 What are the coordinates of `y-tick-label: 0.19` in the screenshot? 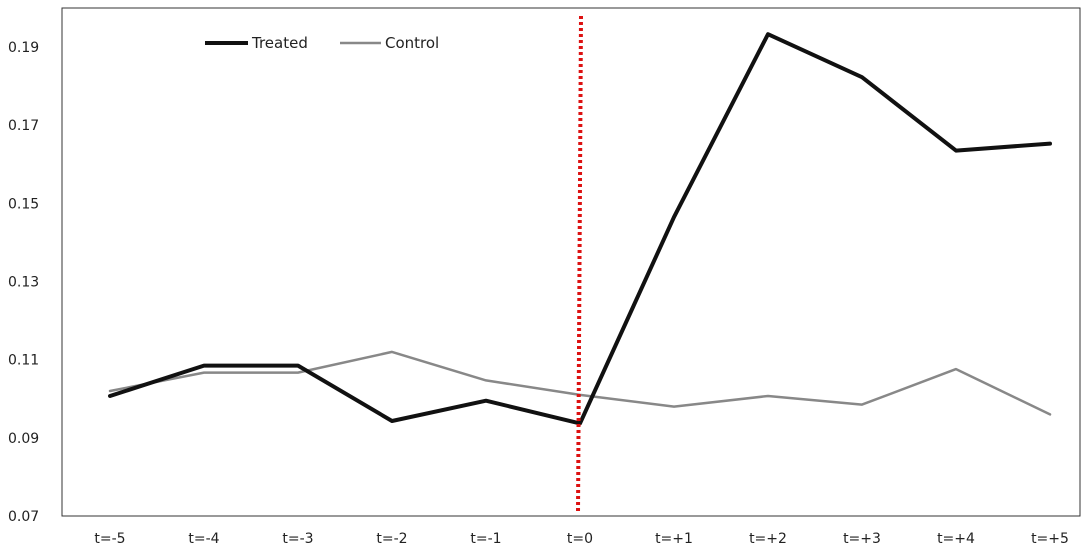 It's located at (23, 48).